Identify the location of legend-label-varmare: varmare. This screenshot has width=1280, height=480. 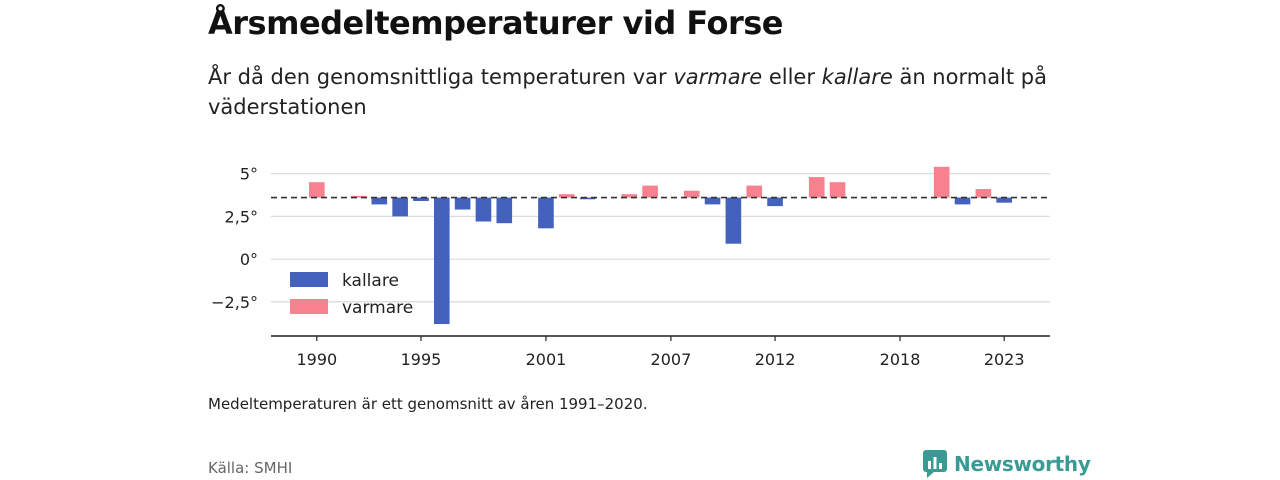
(377, 308).